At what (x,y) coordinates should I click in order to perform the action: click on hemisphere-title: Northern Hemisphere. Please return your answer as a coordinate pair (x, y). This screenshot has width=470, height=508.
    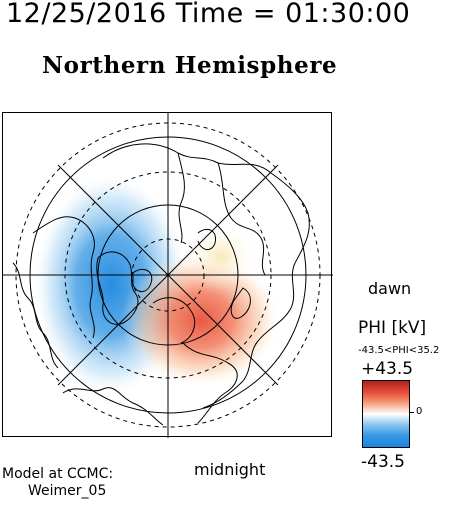
    Looking at the image, I should click on (190, 65).